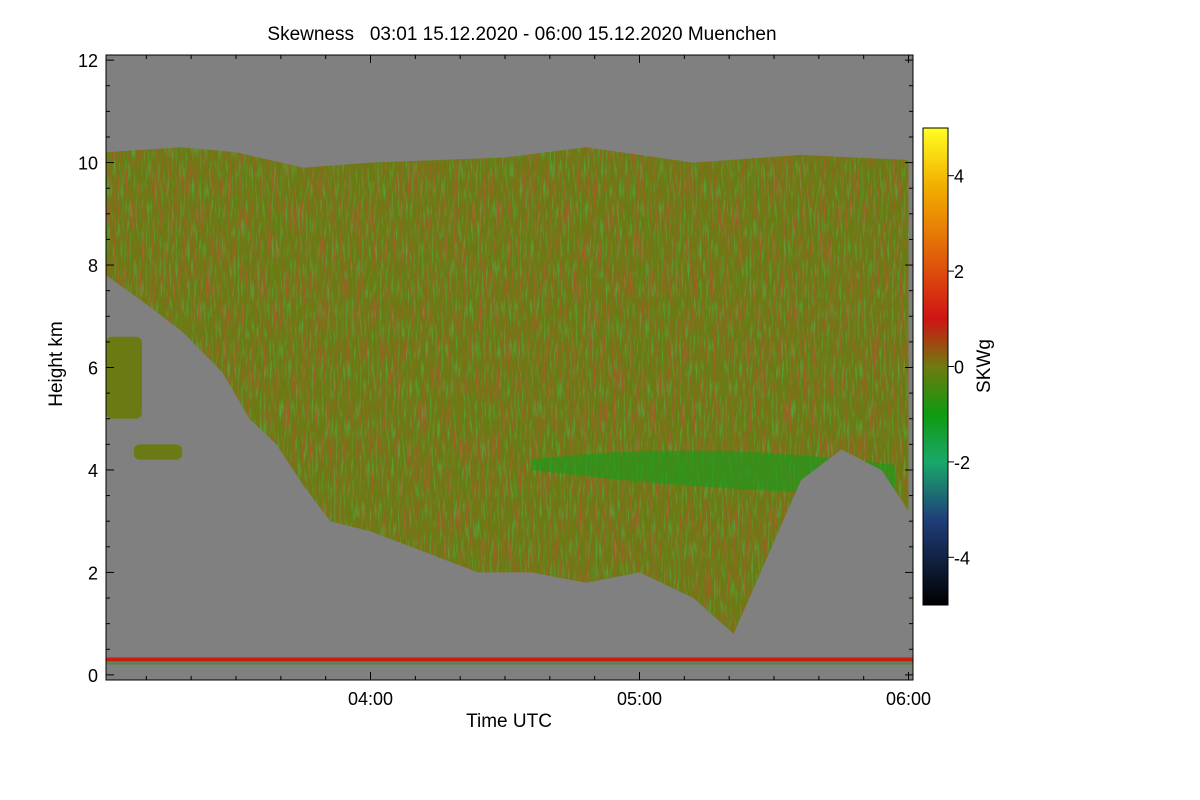 Image resolution: width=1200 pixels, height=800 pixels. Describe the element at coordinates (935, 366) in the screenshot. I see `colorbar-scale` at that location.